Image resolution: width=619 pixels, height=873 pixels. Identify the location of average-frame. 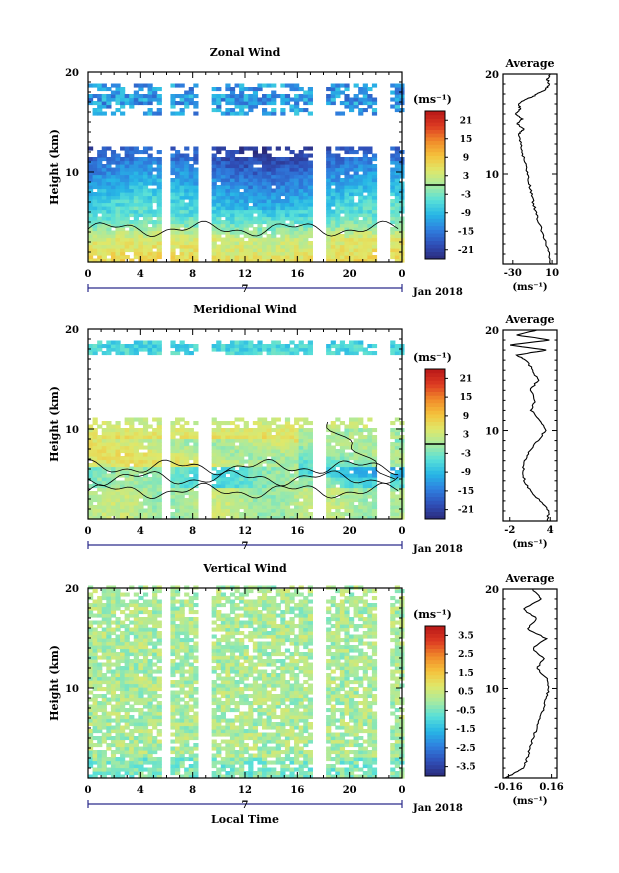
(530, 169).